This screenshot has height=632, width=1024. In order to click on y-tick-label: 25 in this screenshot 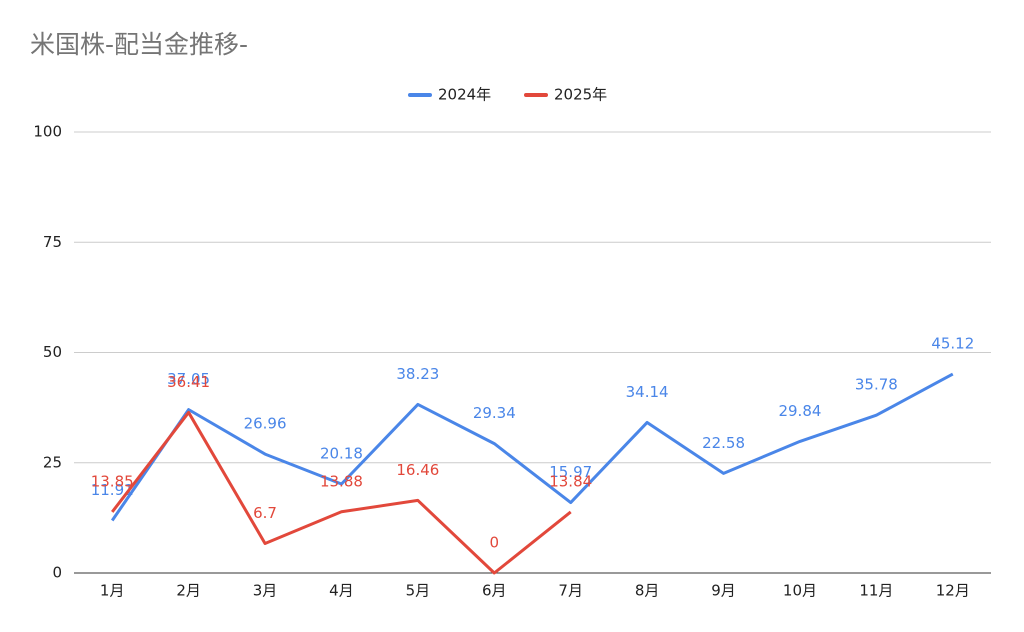, I will do `click(52, 462)`.